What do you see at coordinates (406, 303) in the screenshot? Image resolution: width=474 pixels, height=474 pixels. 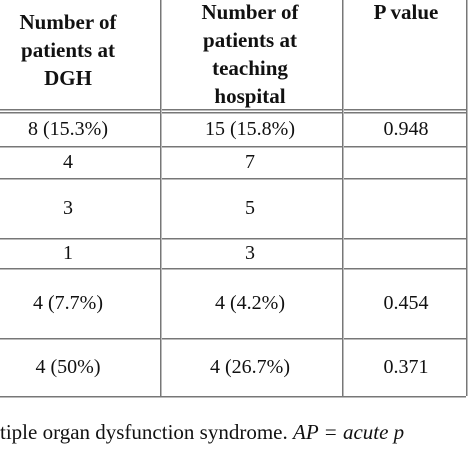 I see `table-cell: 0.454` at bounding box center [406, 303].